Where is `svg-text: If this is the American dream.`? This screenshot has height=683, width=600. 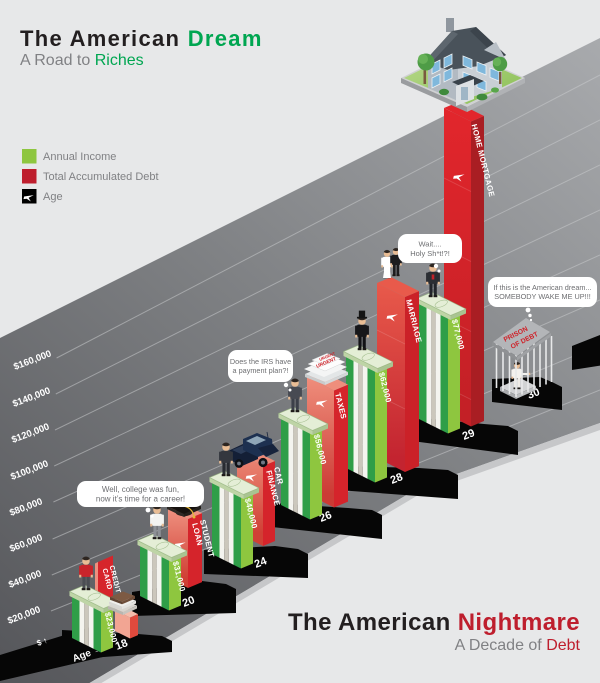
svg-text: If this is the American dream. is located at coordinates (542, 287).